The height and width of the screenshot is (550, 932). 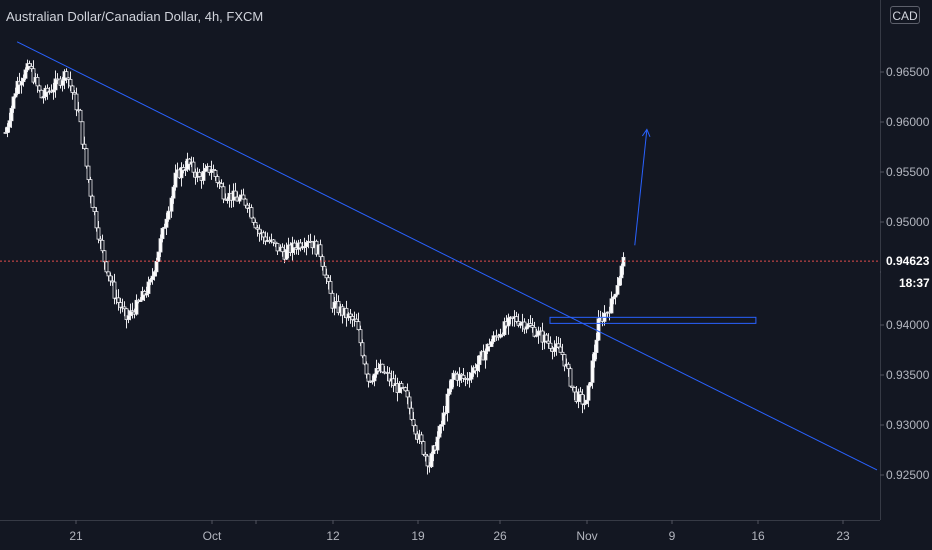 What do you see at coordinates (908, 475) in the screenshot?
I see `price-tick-label: 0.92500` at bounding box center [908, 475].